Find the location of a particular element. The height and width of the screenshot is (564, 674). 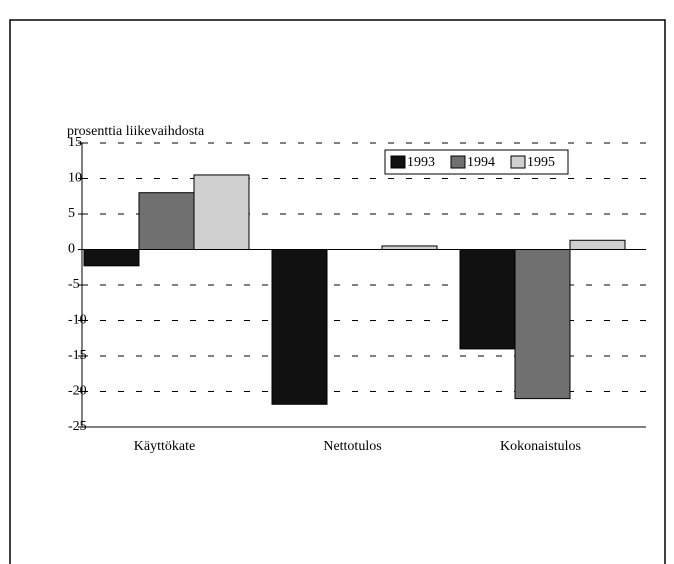

legend-box is located at coordinates (476, 162).